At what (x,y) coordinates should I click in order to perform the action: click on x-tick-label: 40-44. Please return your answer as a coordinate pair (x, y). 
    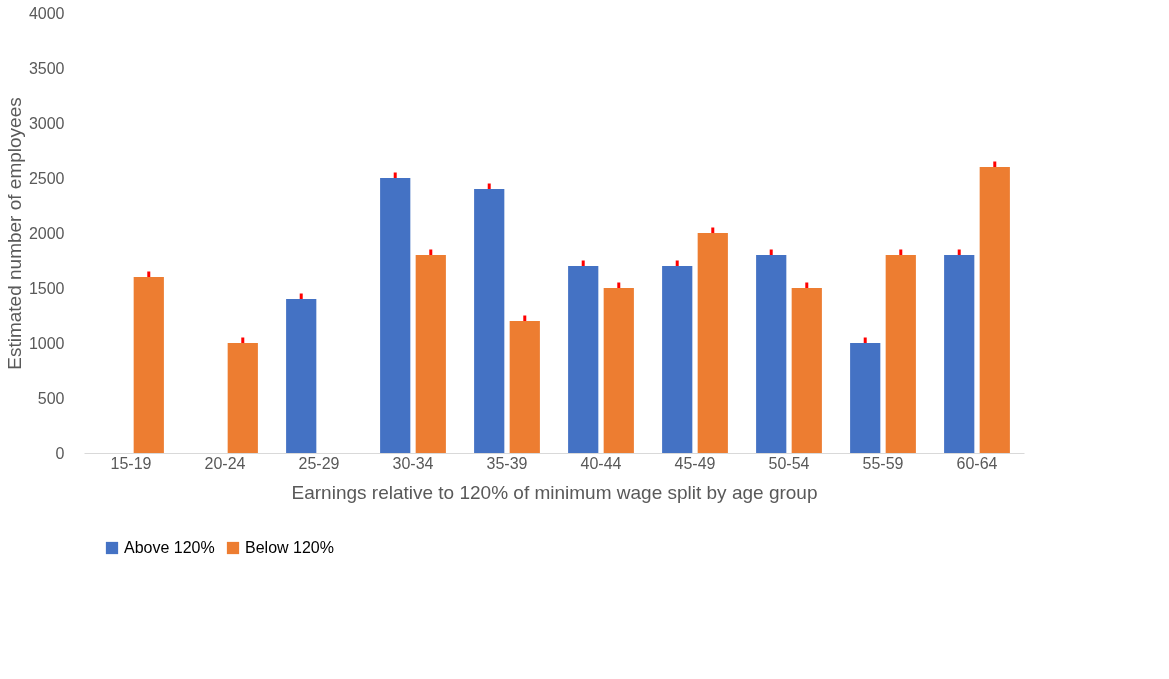
    Looking at the image, I should click on (601, 463).